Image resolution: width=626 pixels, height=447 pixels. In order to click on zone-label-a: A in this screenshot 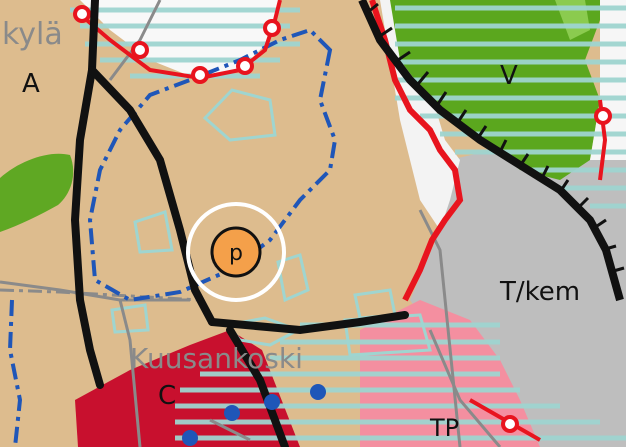, I will do `click(31, 84)`.